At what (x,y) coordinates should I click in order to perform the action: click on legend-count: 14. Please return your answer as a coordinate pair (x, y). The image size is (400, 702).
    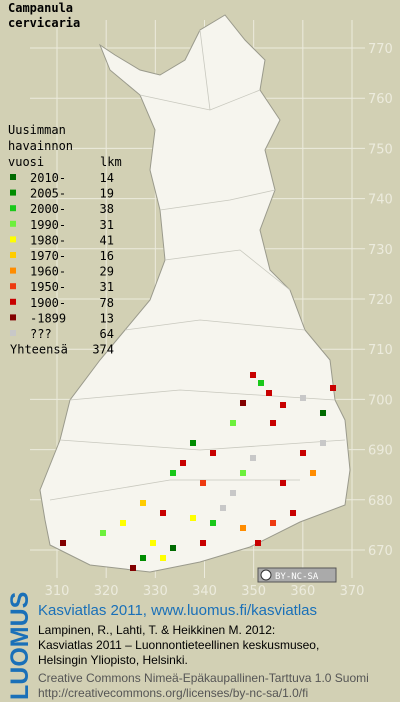
    Looking at the image, I should click on (107, 178).